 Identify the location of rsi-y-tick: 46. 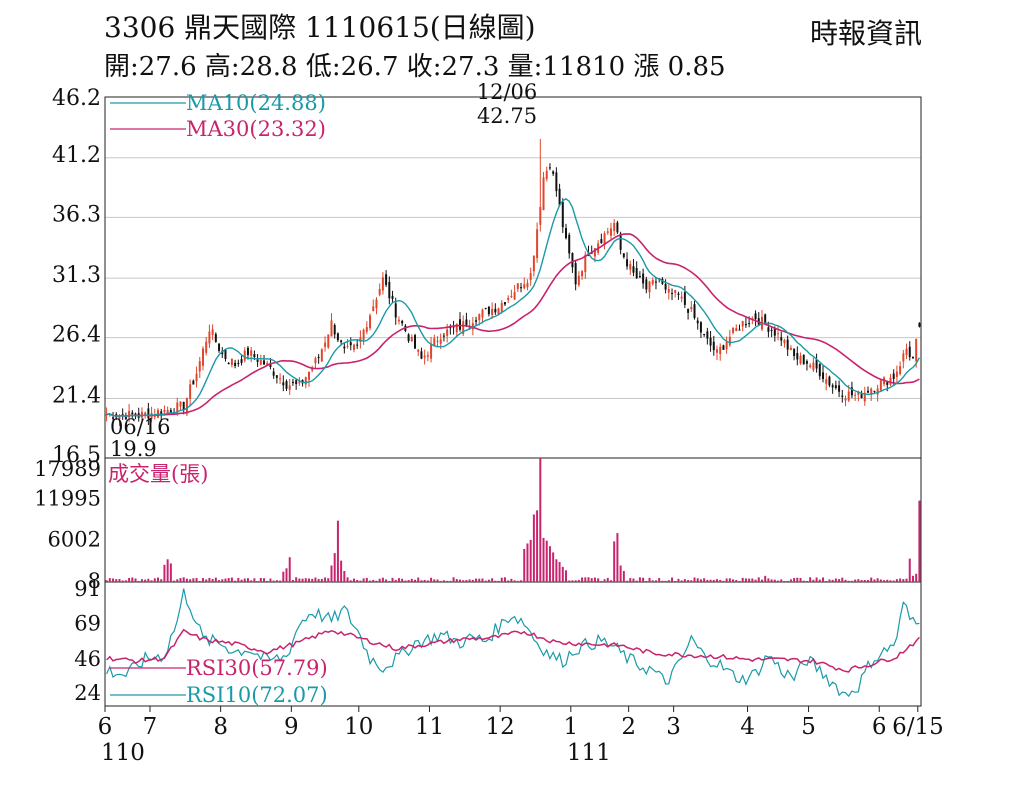
(87, 659).